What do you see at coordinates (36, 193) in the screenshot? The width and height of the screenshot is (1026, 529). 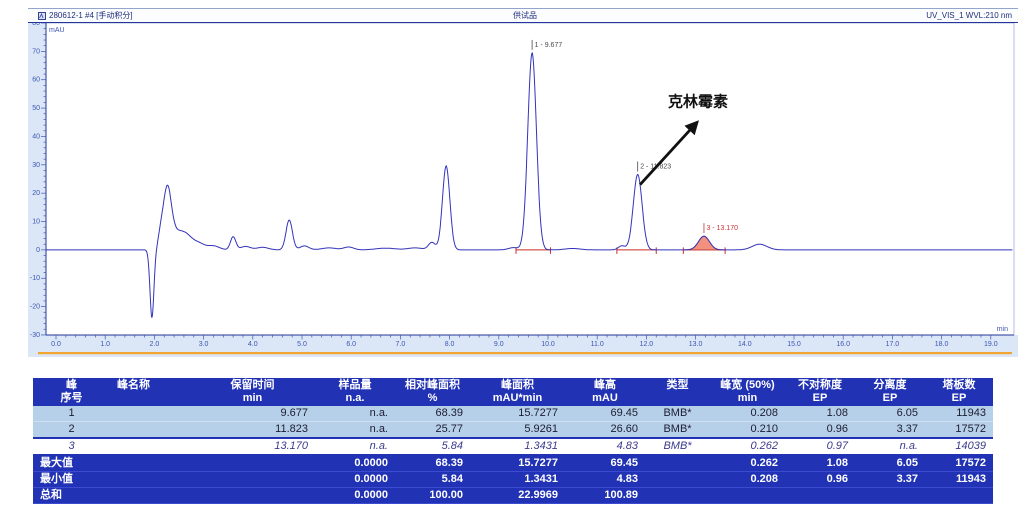 I see `y-tick-label: 20` at bounding box center [36, 193].